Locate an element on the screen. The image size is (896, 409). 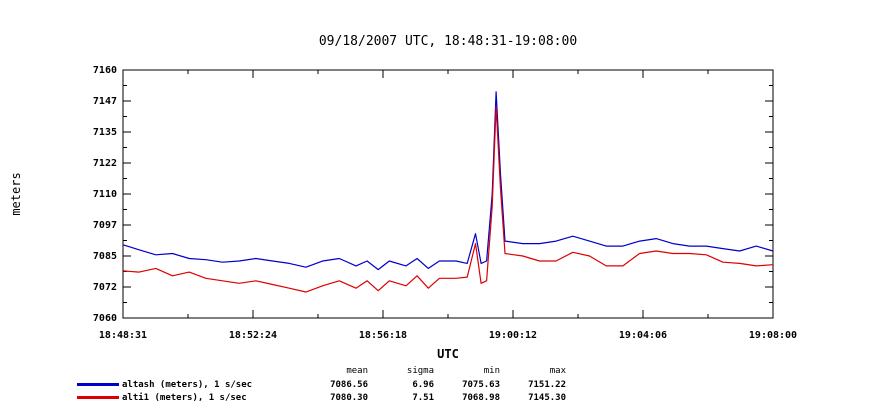
x-tick-label: 19:00:12 is located at coordinates (513, 335).